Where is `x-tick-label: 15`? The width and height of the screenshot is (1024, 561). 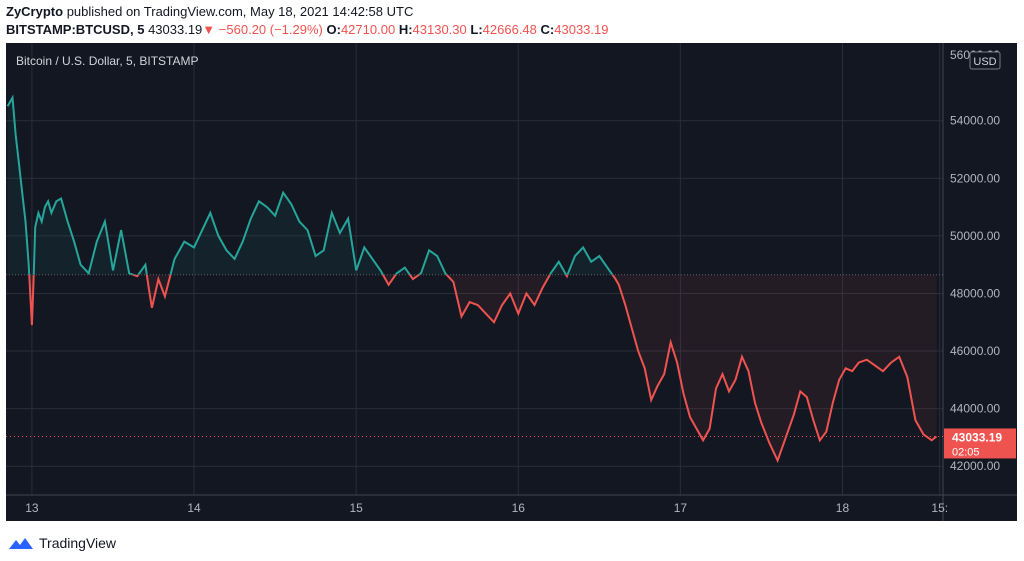
x-tick-label: 15 is located at coordinates (356, 508).